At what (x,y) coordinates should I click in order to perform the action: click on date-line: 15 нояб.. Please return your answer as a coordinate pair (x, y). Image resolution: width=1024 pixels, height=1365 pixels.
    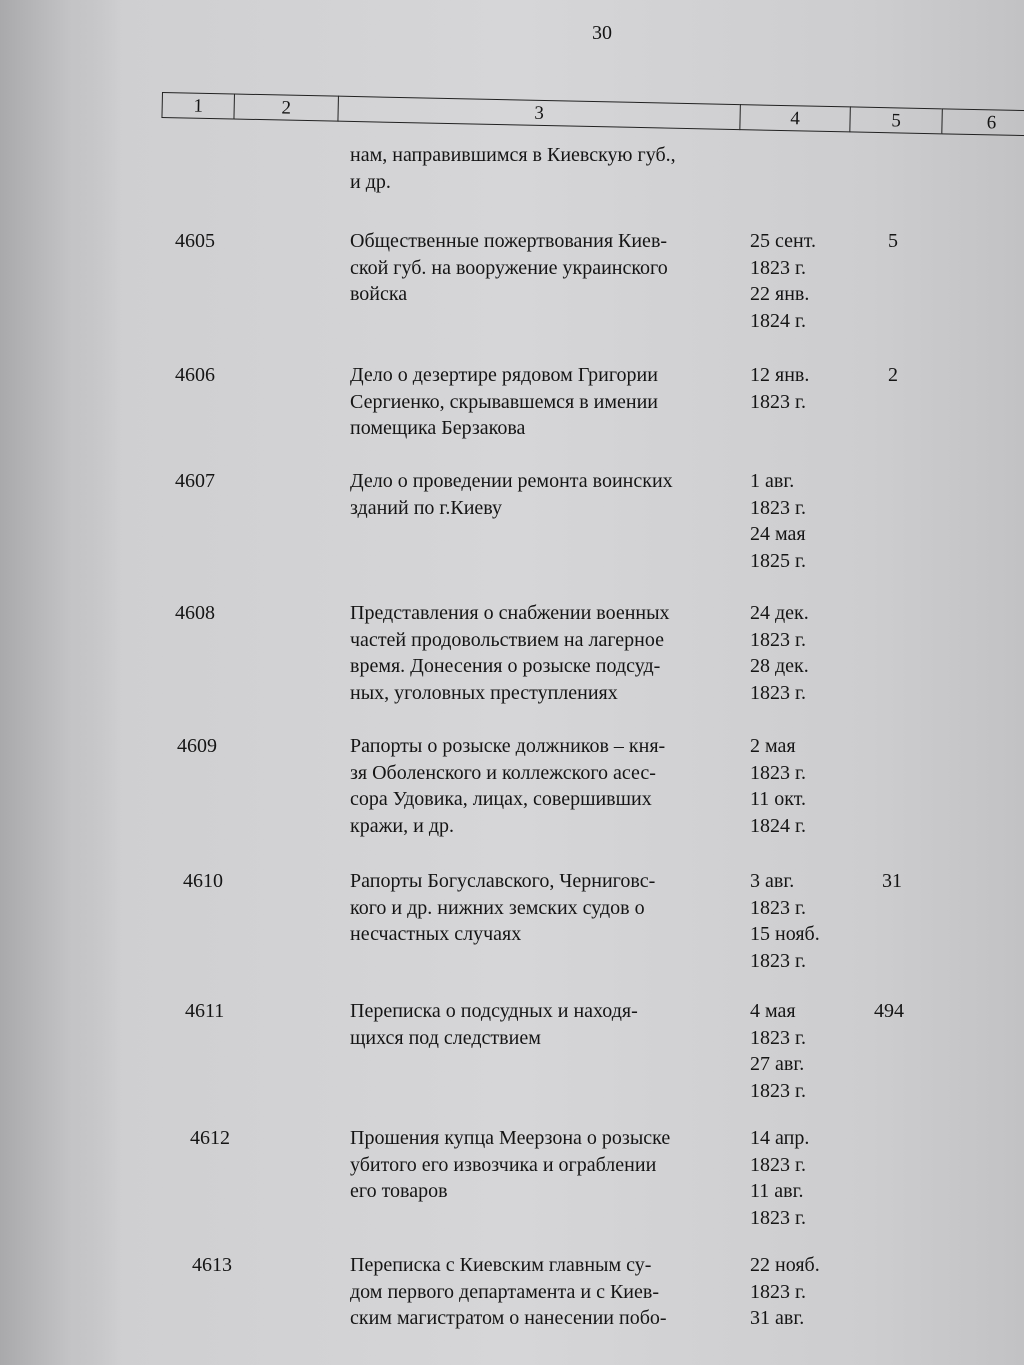
    Looking at the image, I should click on (785, 934).